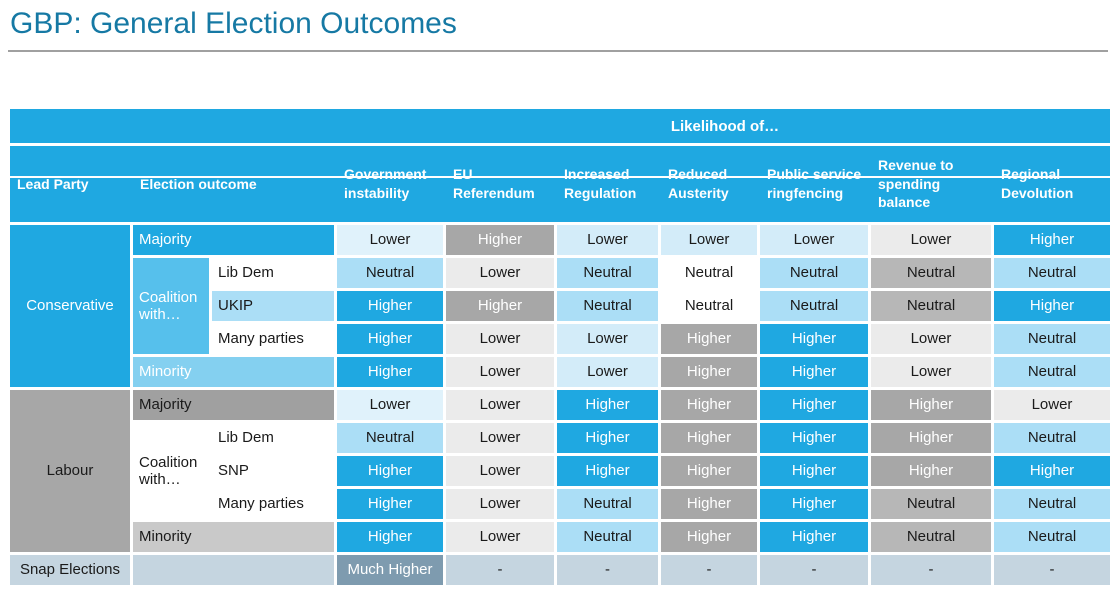 This screenshot has width=1117, height=597. Describe the element at coordinates (390, 570) in the screenshot. I see `value-cell-much-higher: Much Higher` at that location.